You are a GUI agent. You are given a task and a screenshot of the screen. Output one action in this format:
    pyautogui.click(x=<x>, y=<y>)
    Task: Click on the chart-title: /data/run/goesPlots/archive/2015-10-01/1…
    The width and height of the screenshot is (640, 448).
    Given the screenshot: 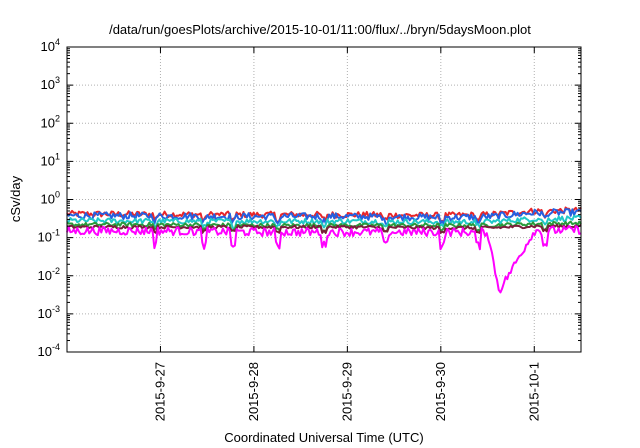 What is the action you would take?
    pyautogui.click(x=320, y=29)
    